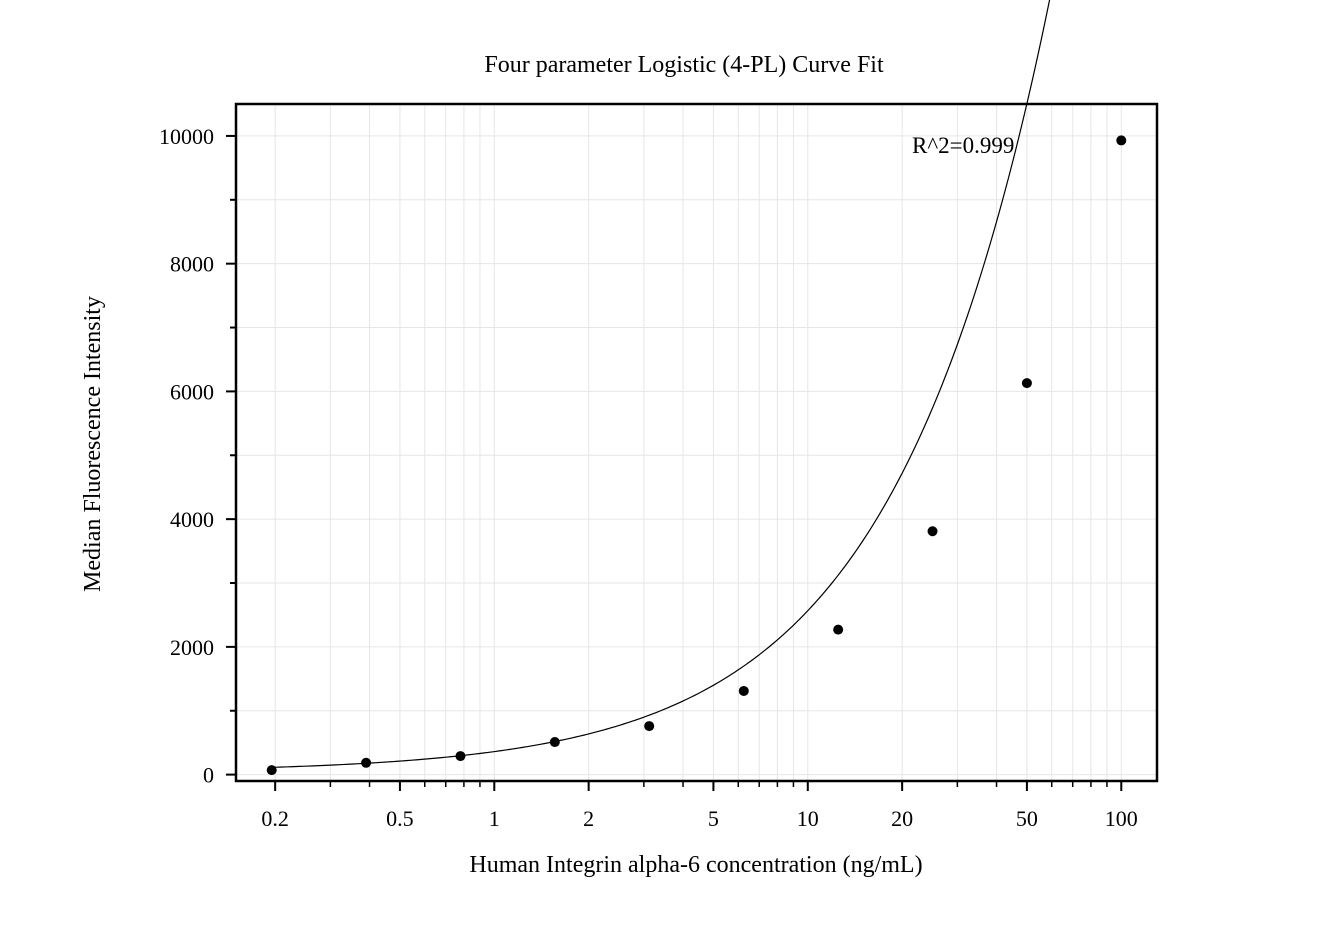 Image resolution: width=1335 pixels, height=930 pixels. I want to click on x-tick-label: 0.2, so click(275, 818).